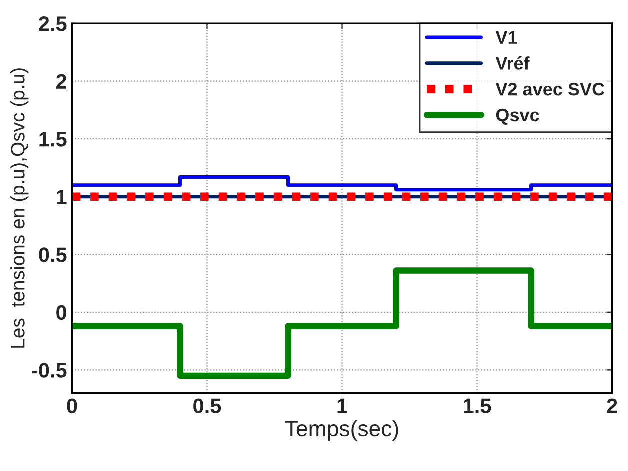 The width and height of the screenshot is (628, 471). I want to click on y-tick-label: 1, so click(62, 197).